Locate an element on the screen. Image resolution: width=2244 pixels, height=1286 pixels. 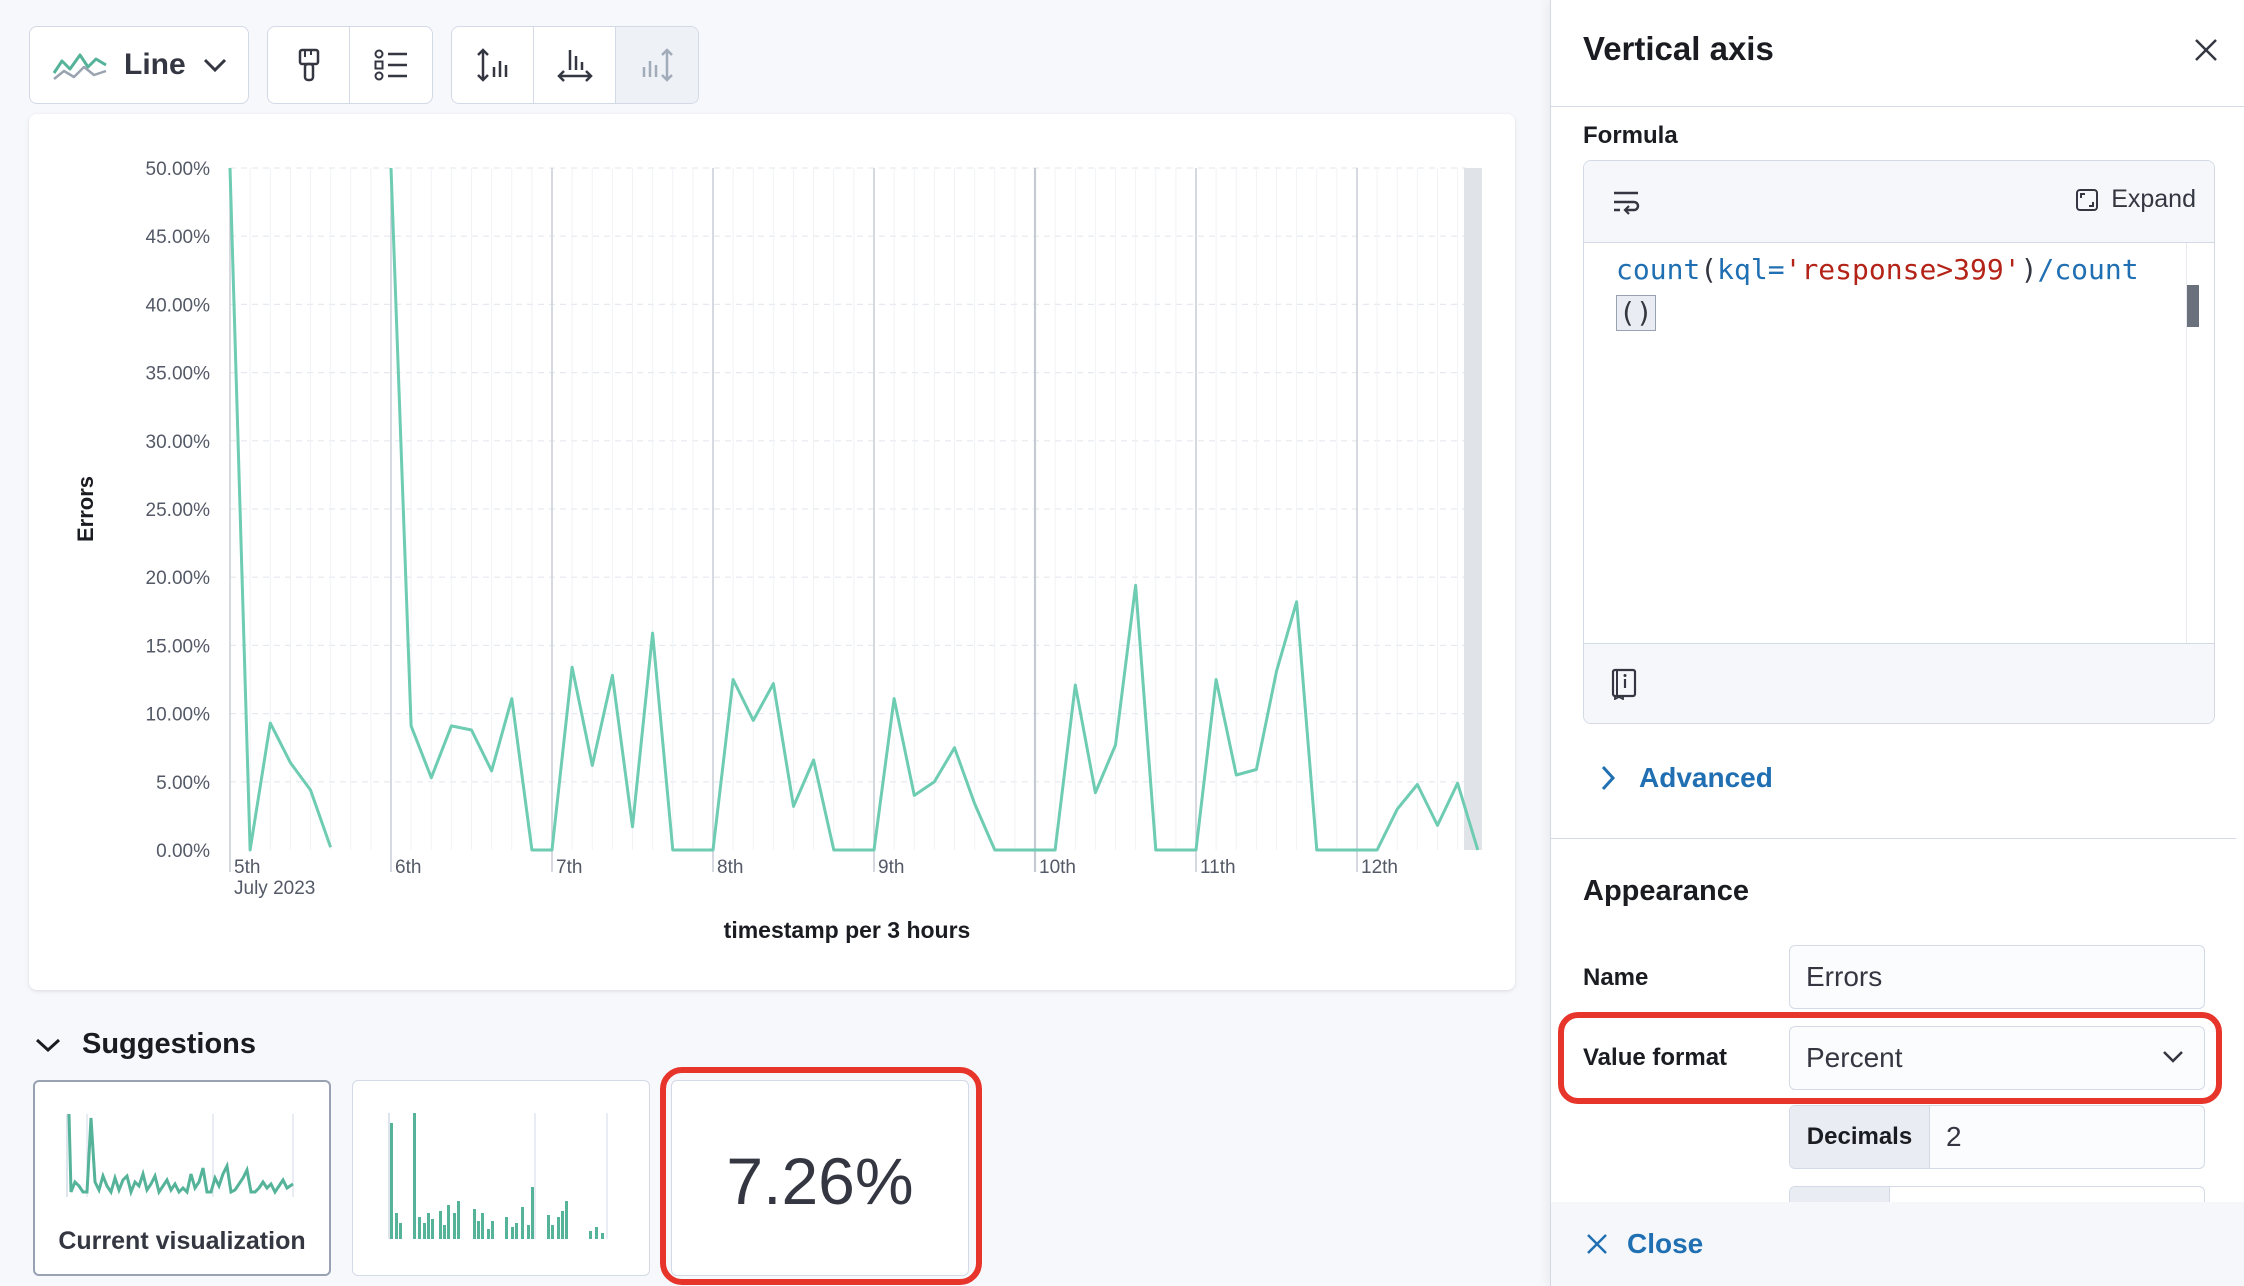
bottom-axis-icon is located at coordinates (574, 66).